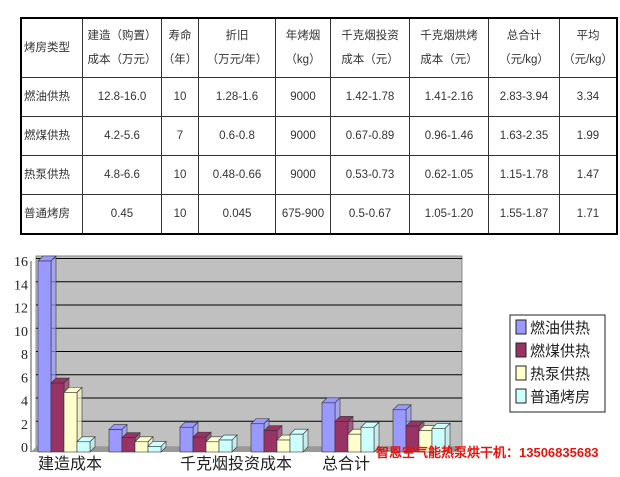 The height and width of the screenshot is (477, 620). Describe the element at coordinates (51, 175) in the screenshot. I see `table-cell: 热泵供热` at that location.